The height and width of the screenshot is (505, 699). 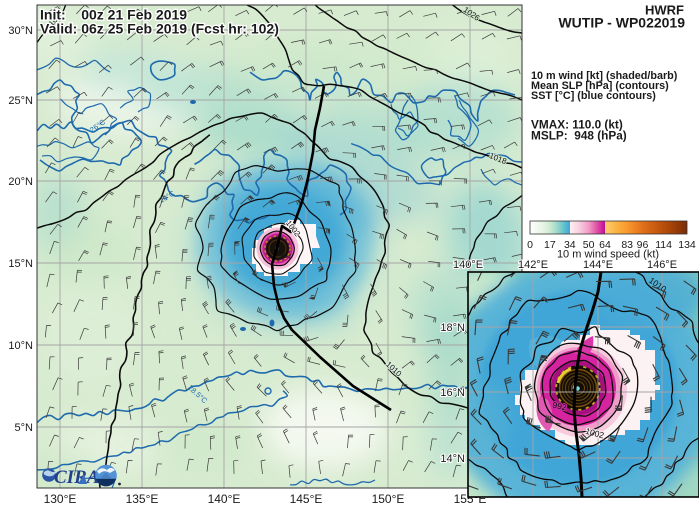 What do you see at coordinates (579, 135) in the screenshot?
I see `svg-text: MSLP: 948 (hPa)` at bounding box center [579, 135].